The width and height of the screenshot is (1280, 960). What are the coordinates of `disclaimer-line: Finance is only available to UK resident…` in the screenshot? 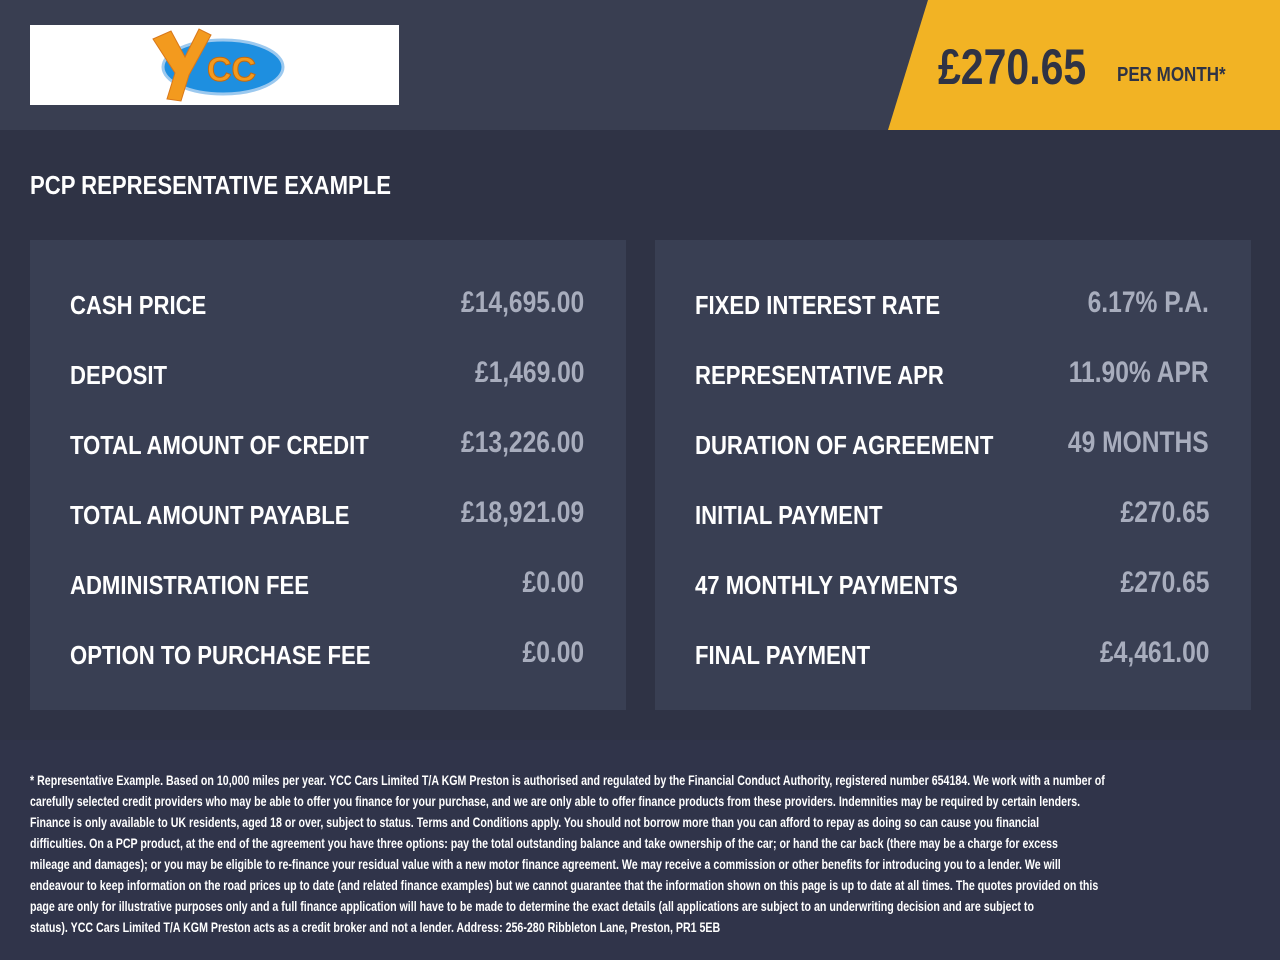 It's located at (535, 822).